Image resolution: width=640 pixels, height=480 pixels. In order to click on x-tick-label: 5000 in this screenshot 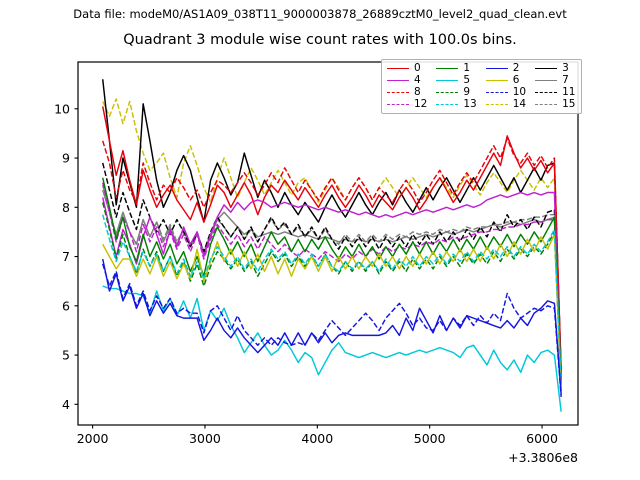, I will do `click(430, 438)`.